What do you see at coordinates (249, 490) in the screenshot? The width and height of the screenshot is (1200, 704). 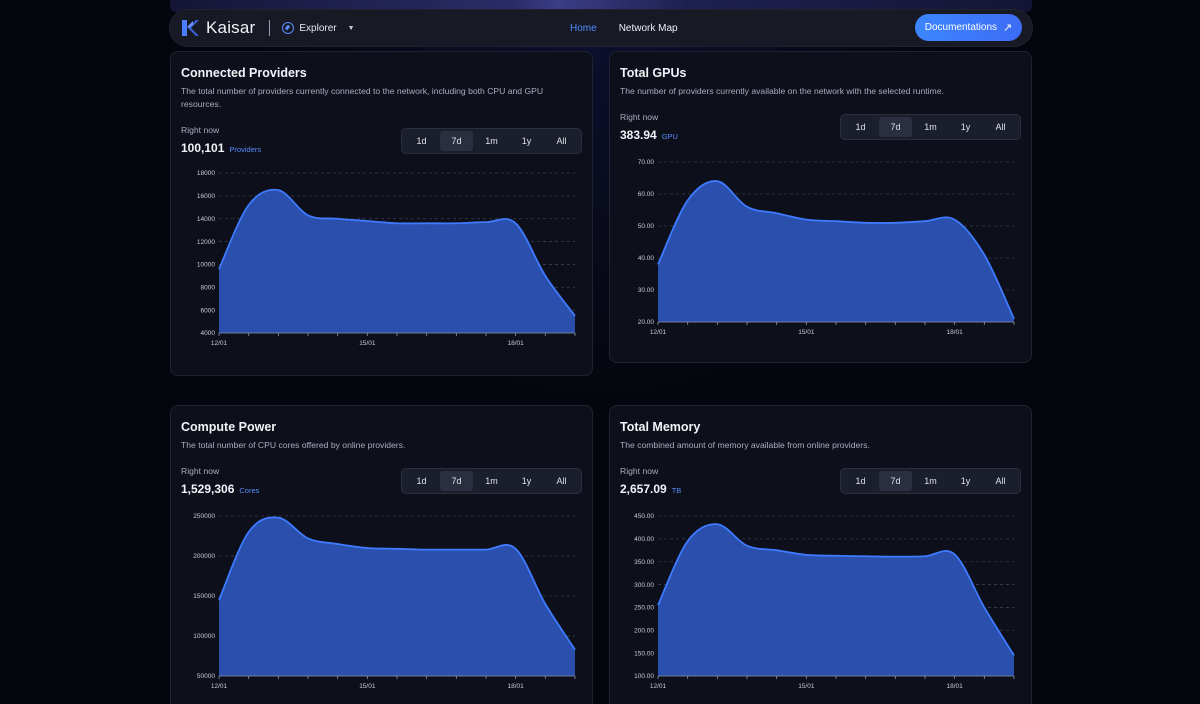 I see `current-value-unit: Cores` at bounding box center [249, 490].